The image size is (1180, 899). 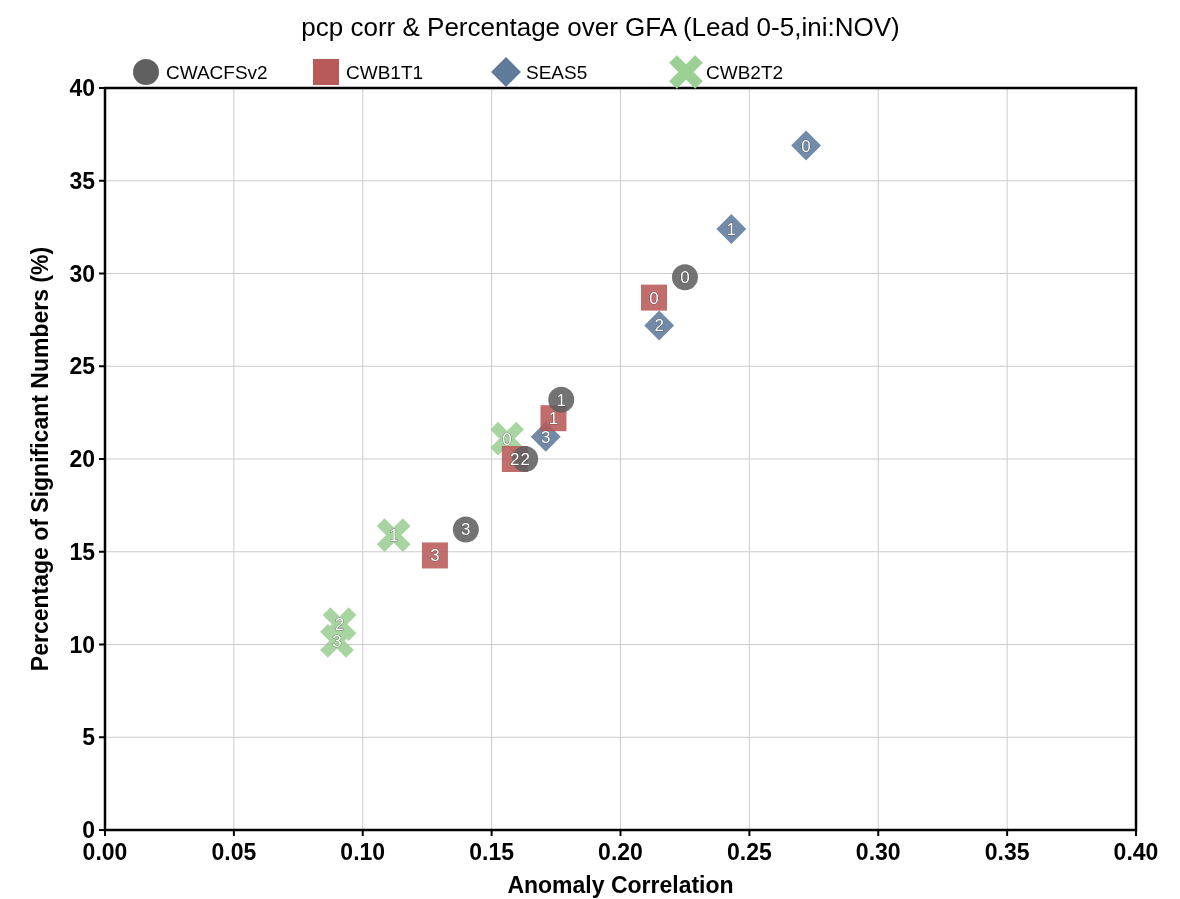 What do you see at coordinates (82, 459) in the screenshot?
I see `y-tick-label: 20` at bounding box center [82, 459].